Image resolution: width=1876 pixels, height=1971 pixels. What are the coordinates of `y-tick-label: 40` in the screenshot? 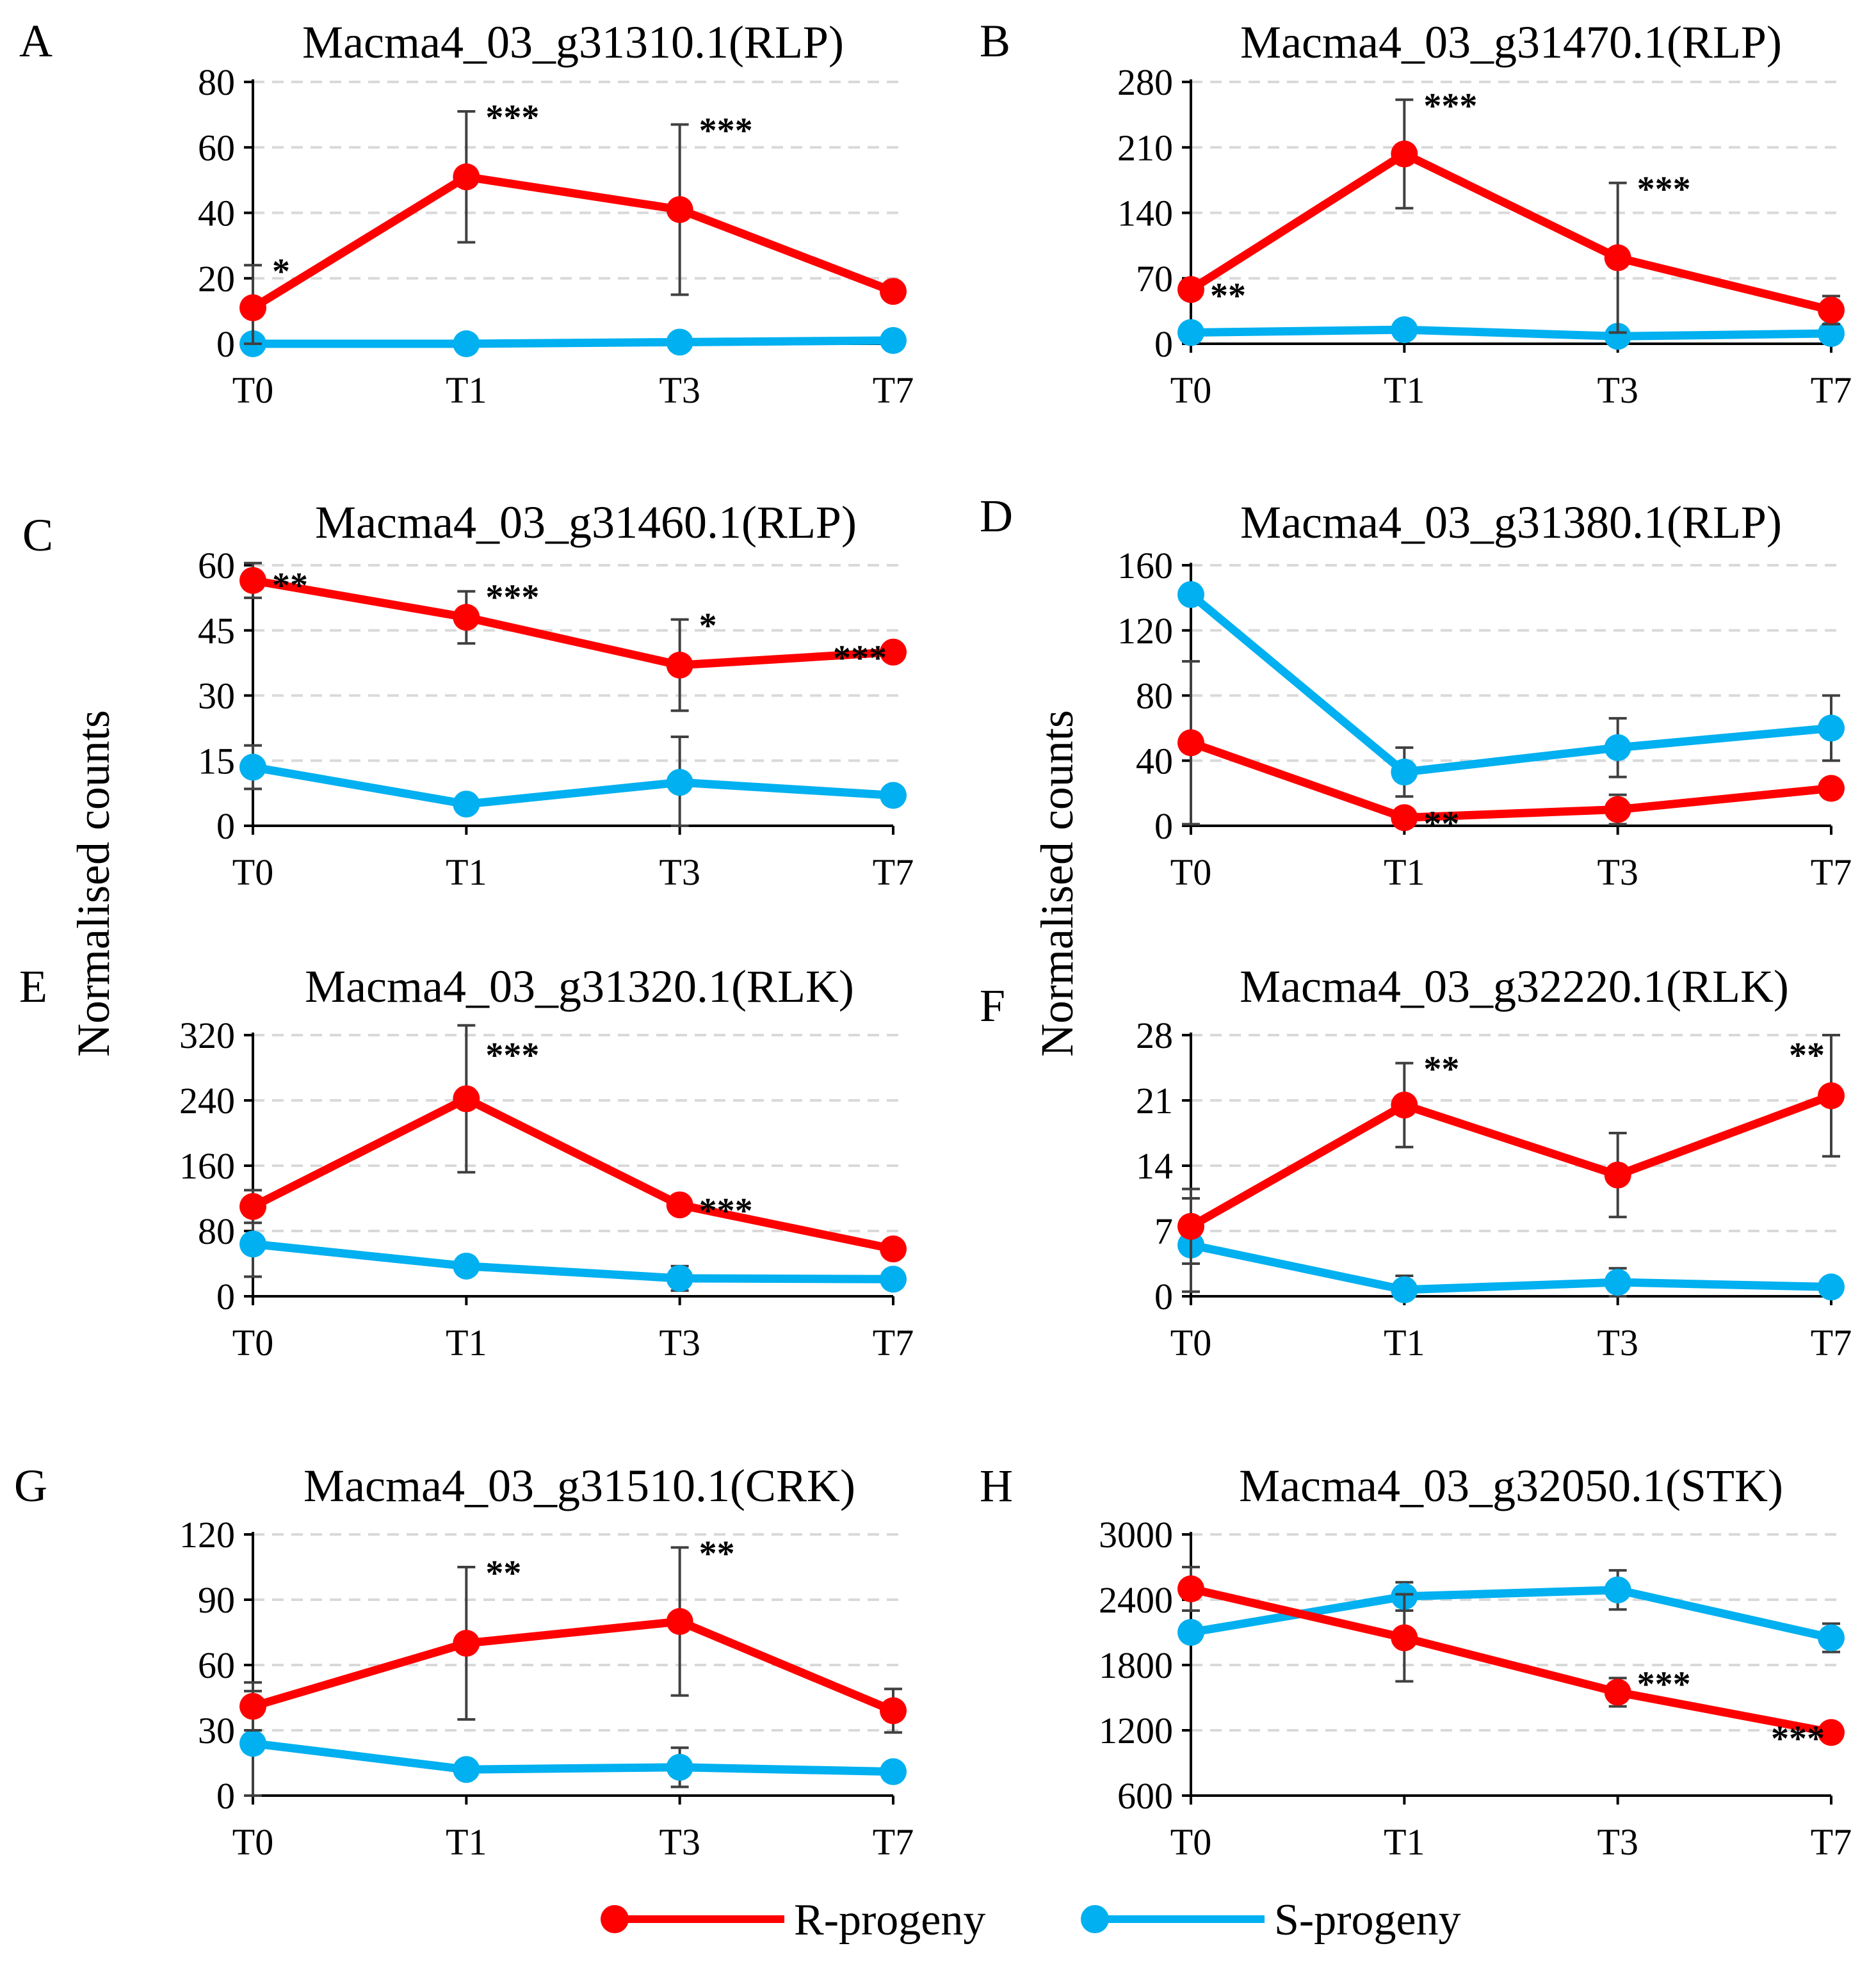 It's located at (1154, 761).